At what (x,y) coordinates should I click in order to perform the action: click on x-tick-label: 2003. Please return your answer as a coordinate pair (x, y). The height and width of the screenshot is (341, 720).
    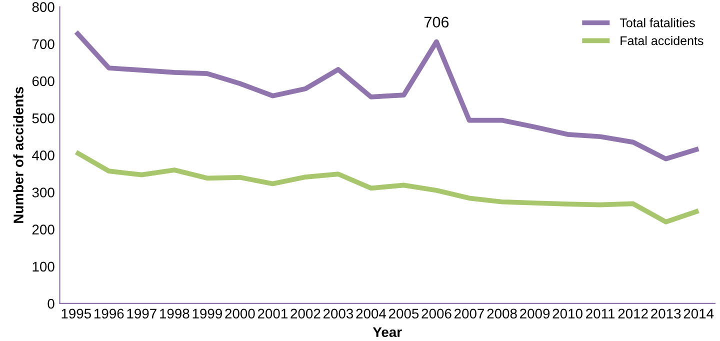
    Looking at the image, I should click on (338, 313).